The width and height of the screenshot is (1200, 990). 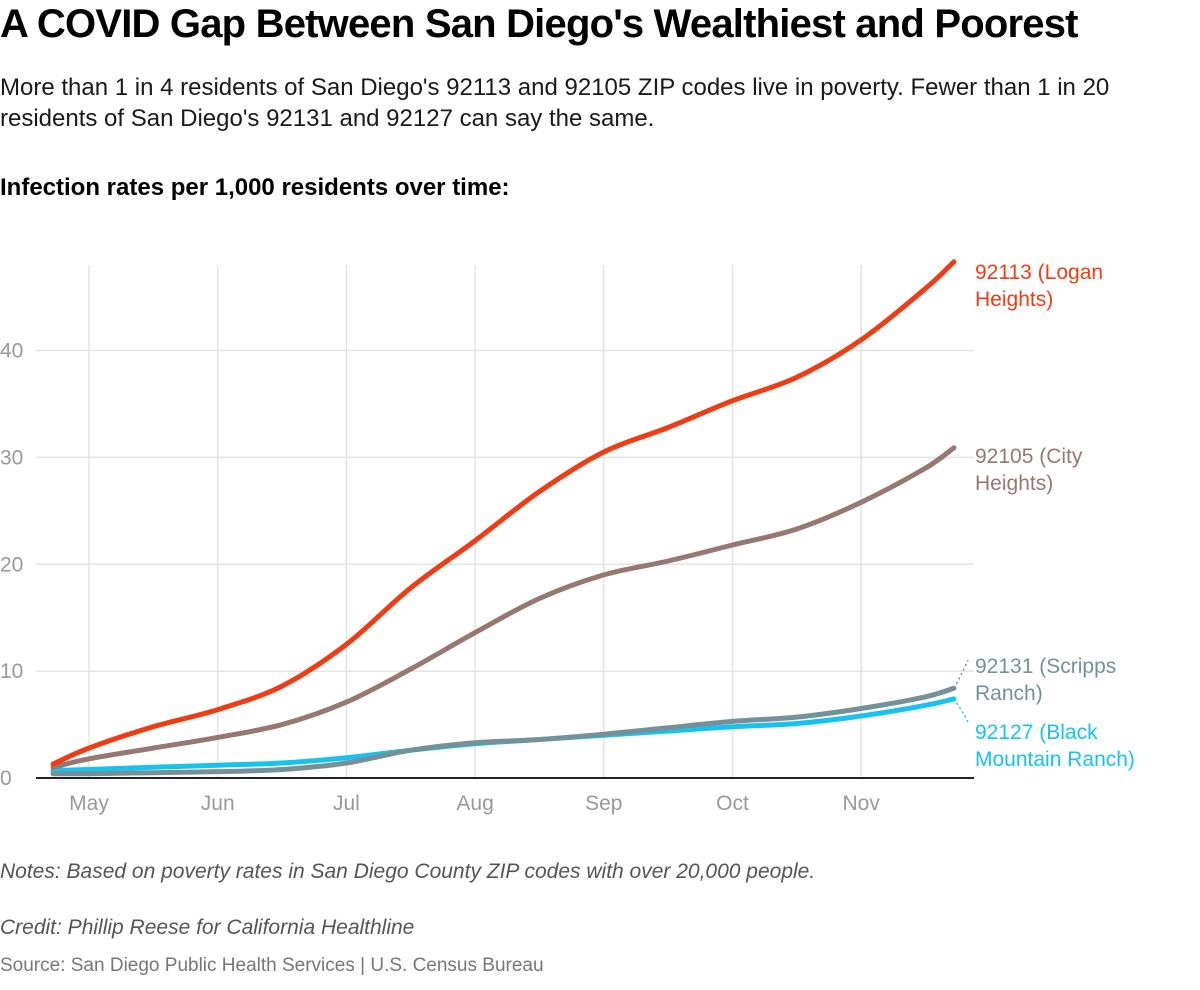 I want to click on y-tick-label: 20, so click(x=11, y=564).